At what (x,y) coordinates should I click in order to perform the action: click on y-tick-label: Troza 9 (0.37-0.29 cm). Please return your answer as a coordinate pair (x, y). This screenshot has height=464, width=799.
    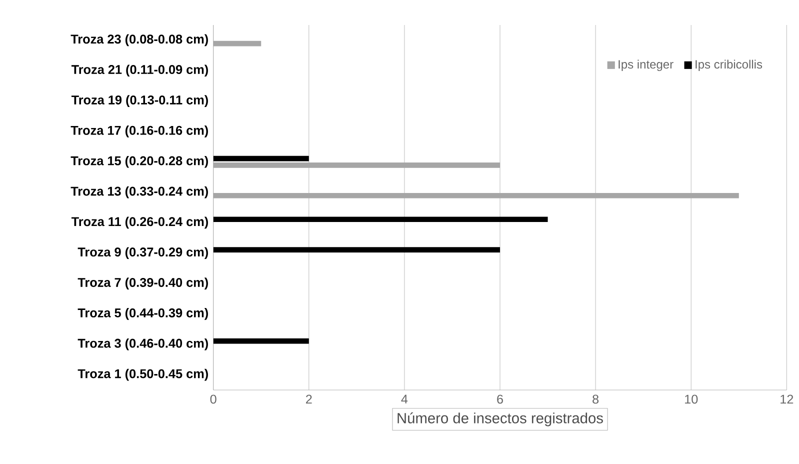
    Looking at the image, I should click on (143, 253).